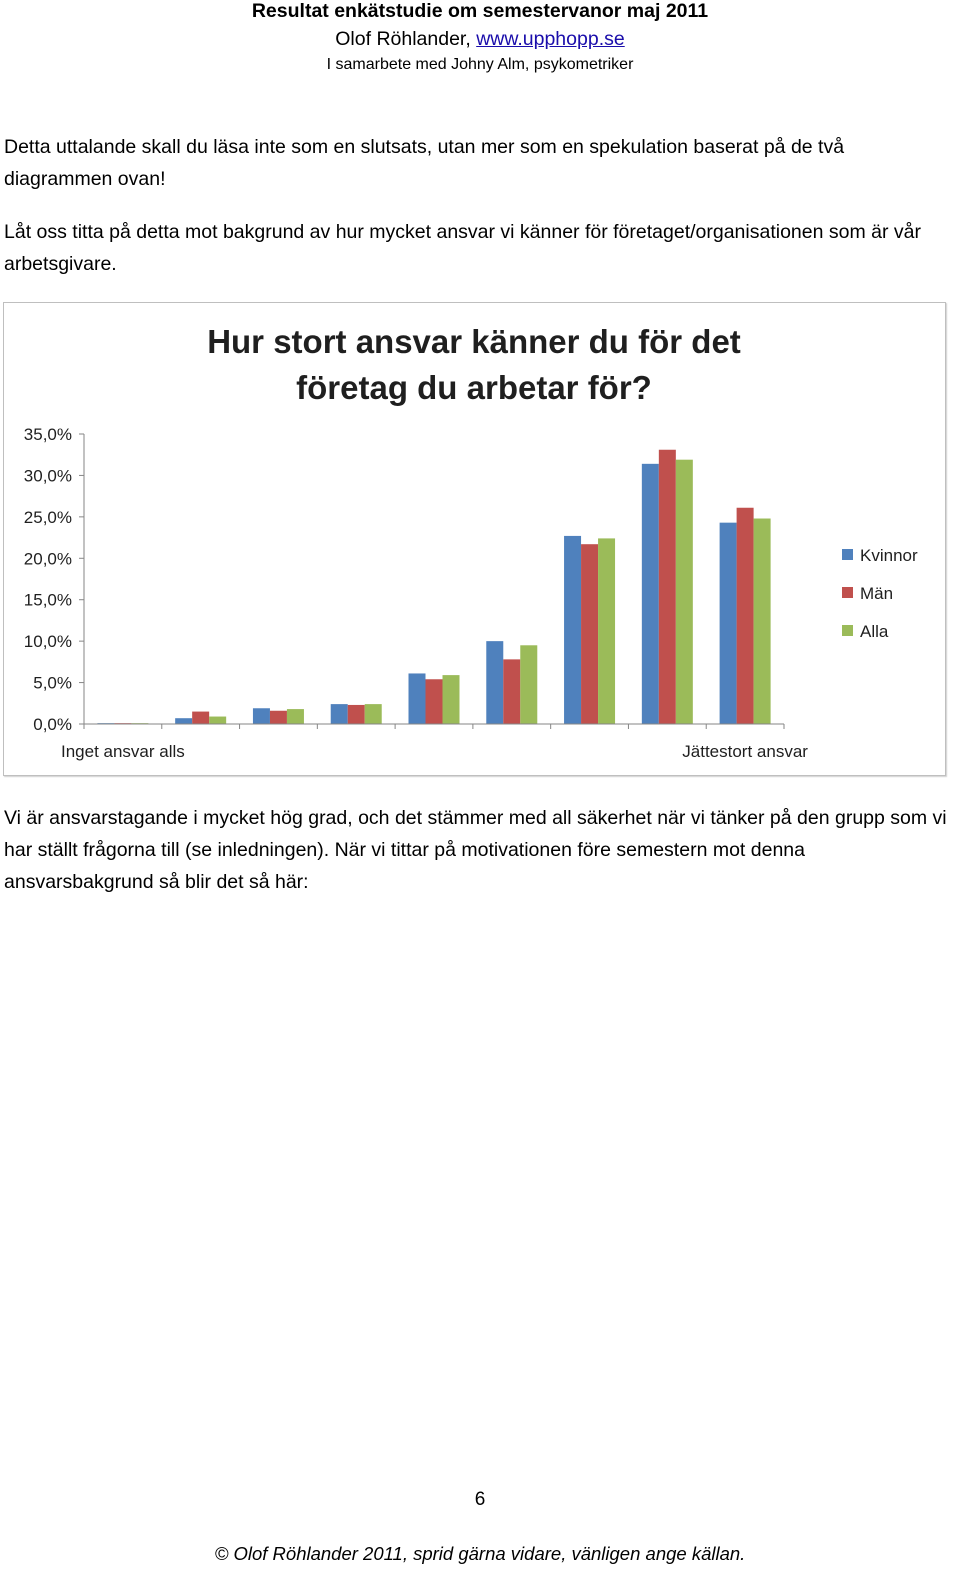 The width and height of the screenshot is (960, 1589). I want to click on x-axis: Inget ansvar alls Jättestort ansvar, so click(434, 742).